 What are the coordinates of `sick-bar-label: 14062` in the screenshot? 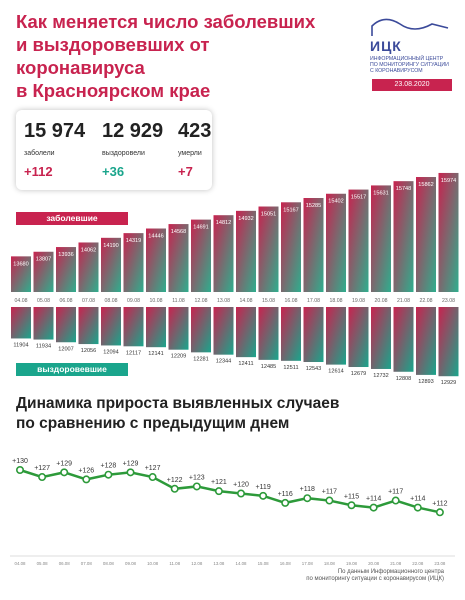 It's located at (89, 250).